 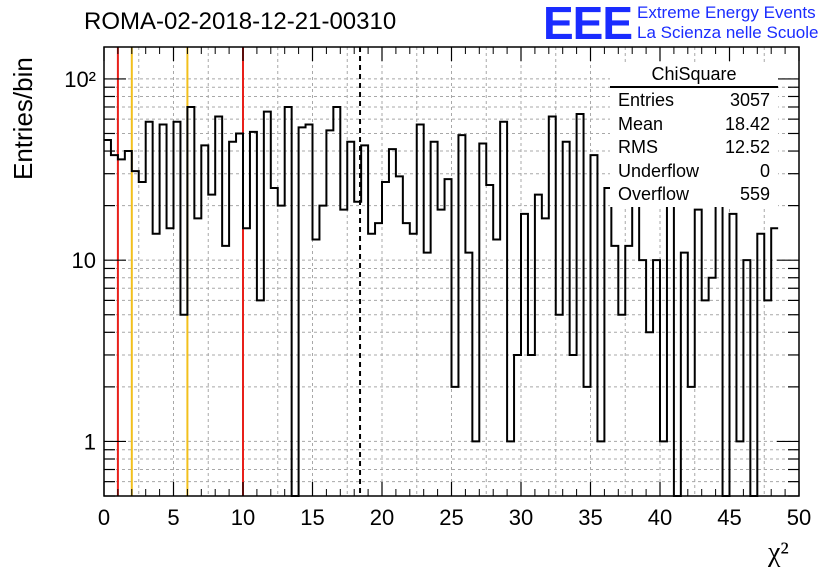 What do you see at coordinates (778, 552) in the screenshot?
I see `x-axis-label: χ²` at bounding box center [778, 552].